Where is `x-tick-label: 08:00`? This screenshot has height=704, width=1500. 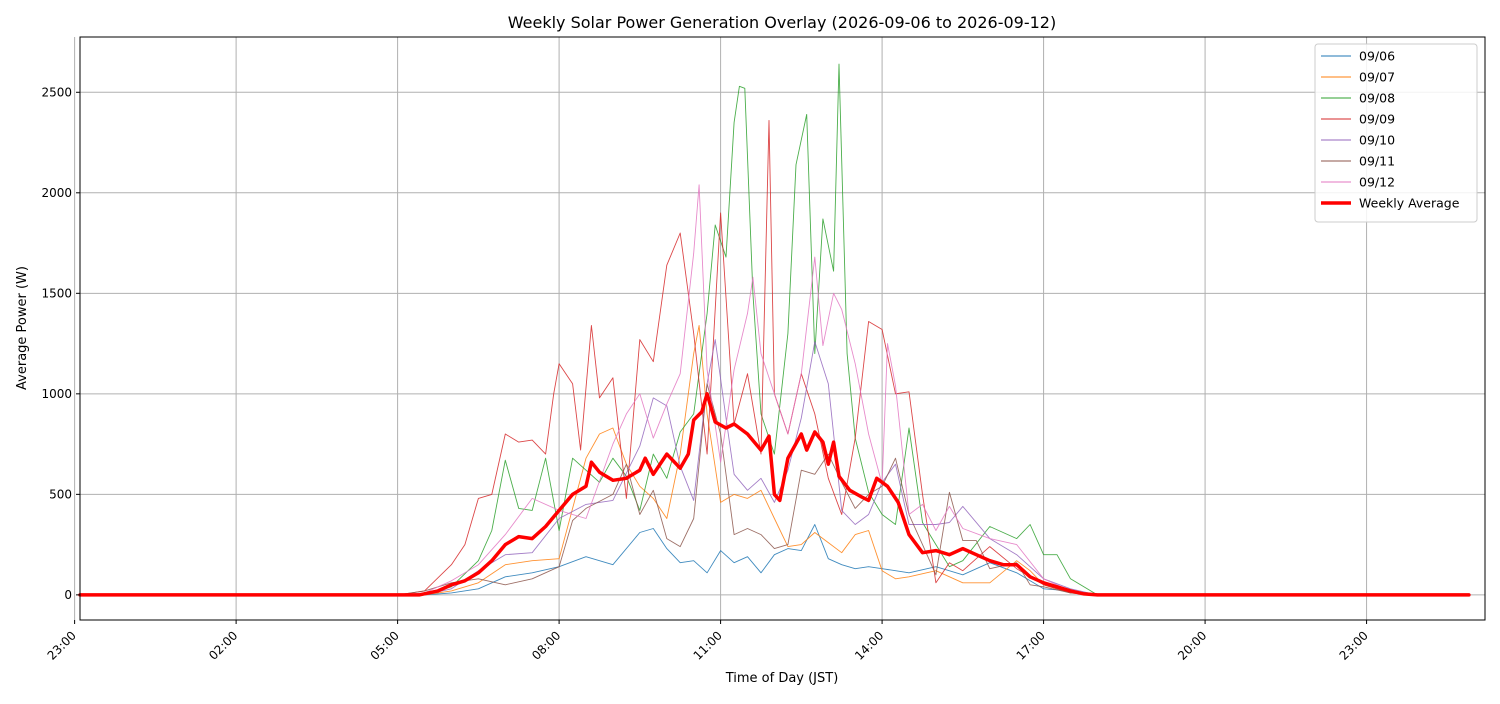
x-tick-label: 08:00 is located at coordinates (546, 645).